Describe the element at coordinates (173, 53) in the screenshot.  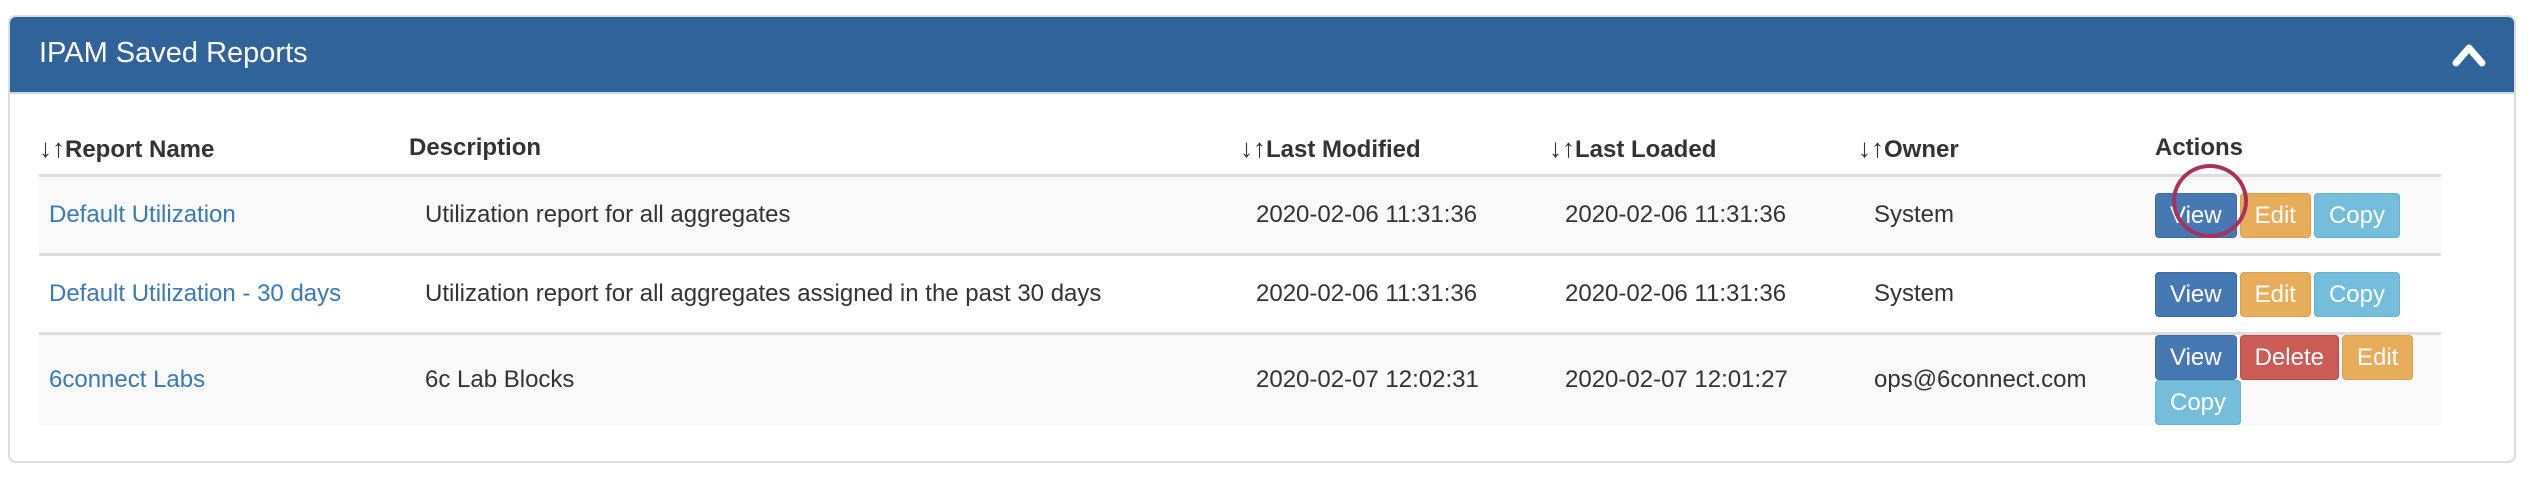
I see `panel-title: IPAM Saved Reports` at that location.